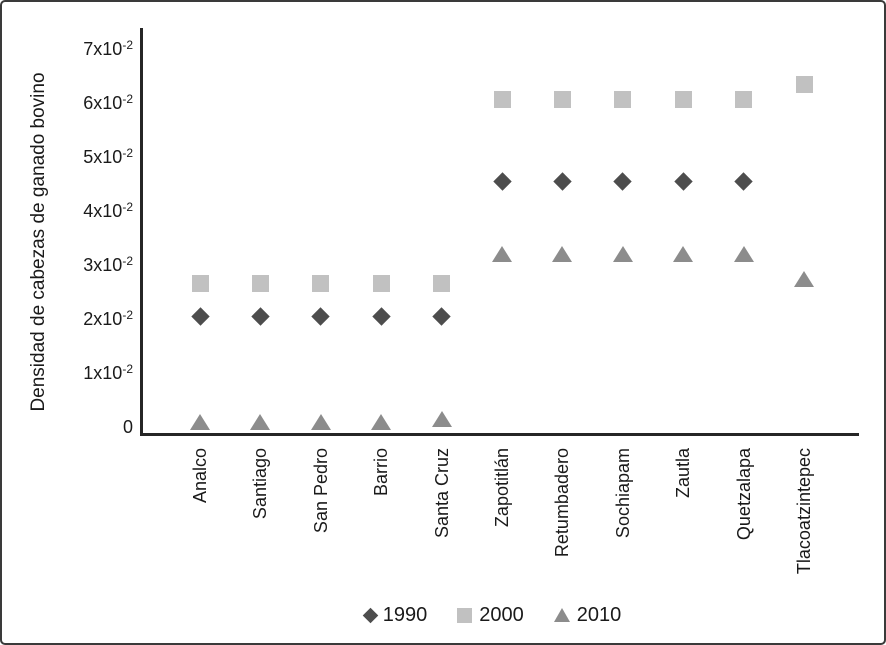 The image size is (886, 645). I want to click on marker-2000-retumbadero, so click(562, 99).